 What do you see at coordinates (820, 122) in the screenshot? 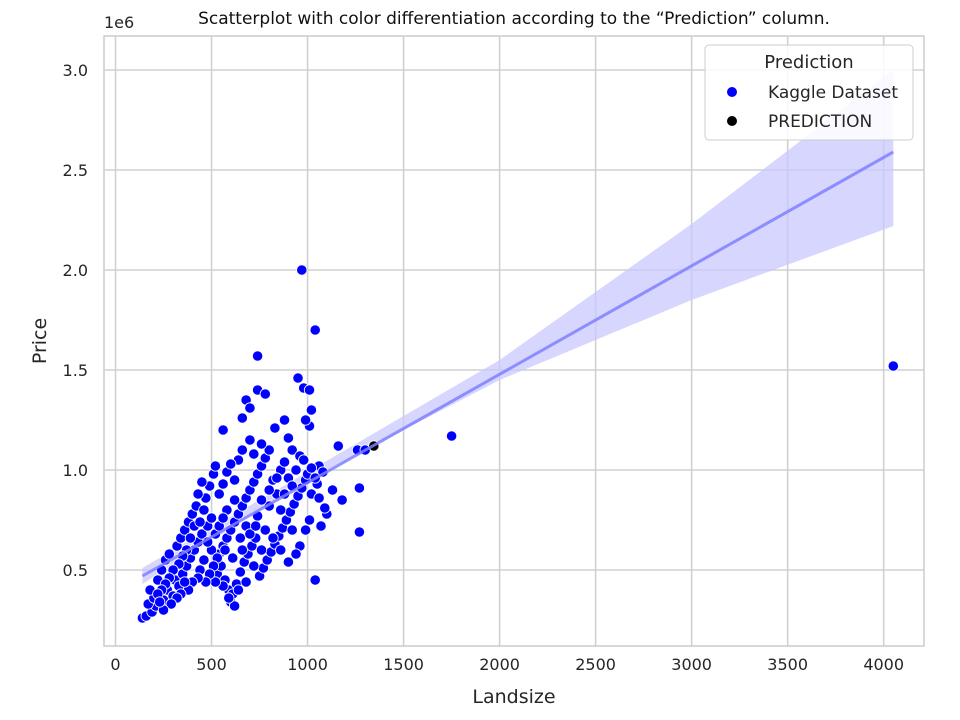
I see `legend-label-prediction: PREDICTION` at bounding box center [820, 122].